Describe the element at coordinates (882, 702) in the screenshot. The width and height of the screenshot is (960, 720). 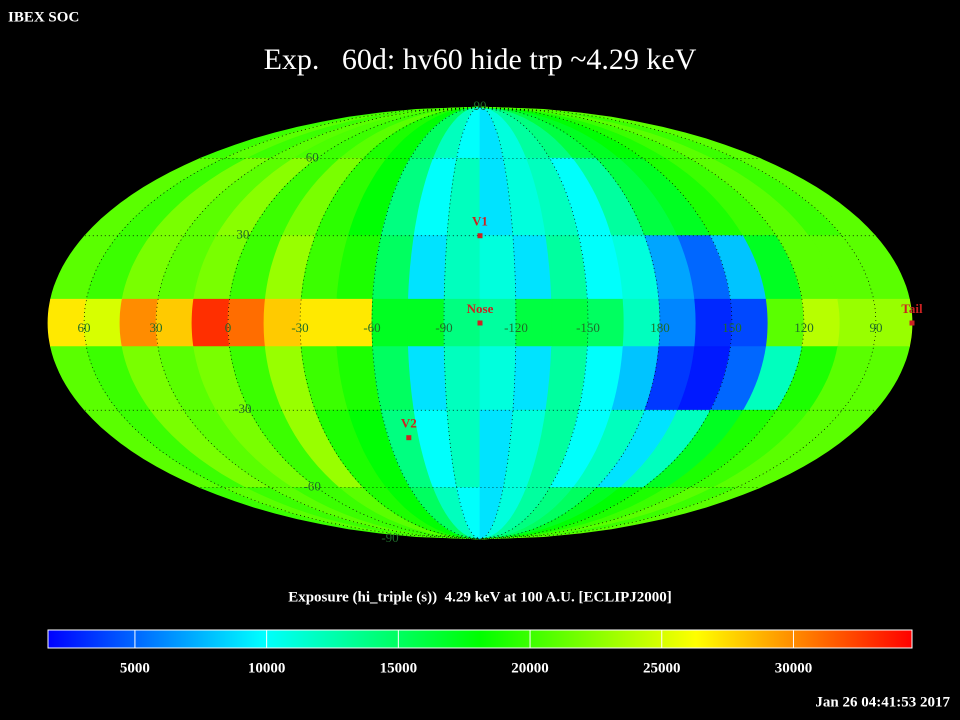
I see `timestamp: Jan 26 04:41:53 2017` at that location.